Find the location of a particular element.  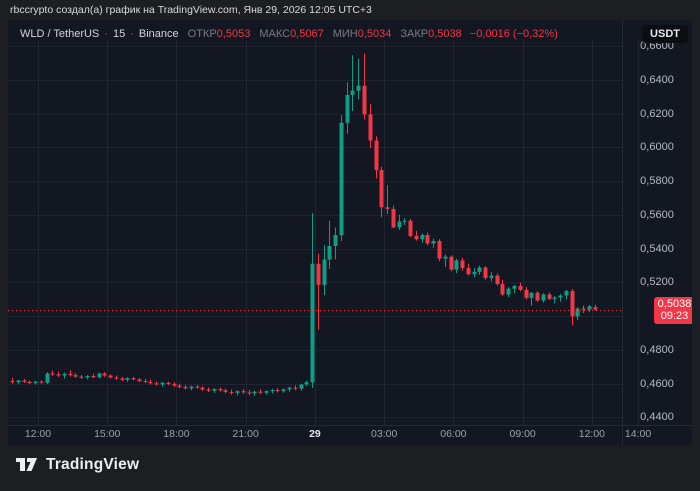

time-tick-label: 21:00 is located at coordinates (245, 434).